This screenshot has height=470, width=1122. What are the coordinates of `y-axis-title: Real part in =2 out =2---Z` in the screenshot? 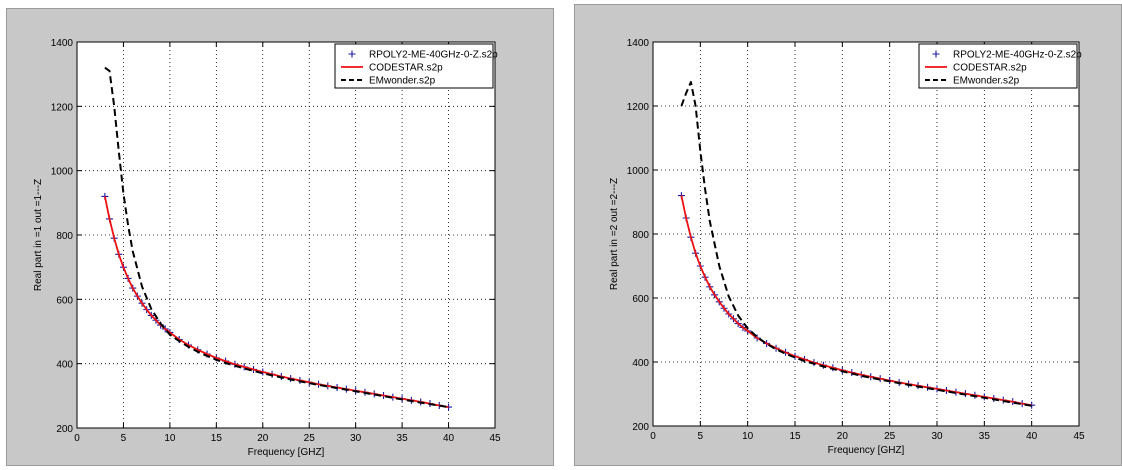 It's located at (614, 234).